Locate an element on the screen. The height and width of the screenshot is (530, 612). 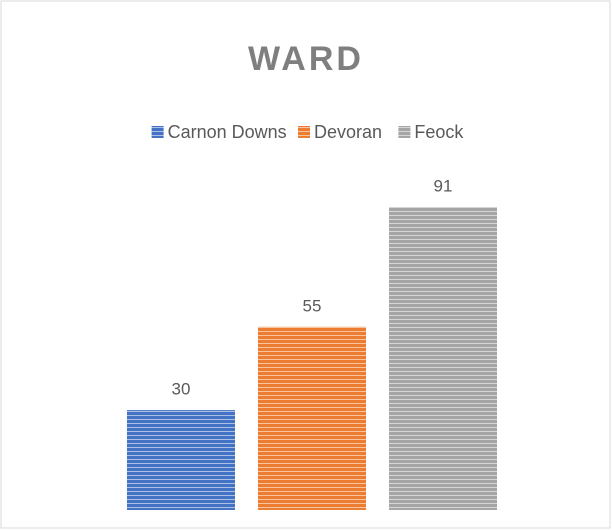
value-label: 91 is located at coordinates (443, 185).